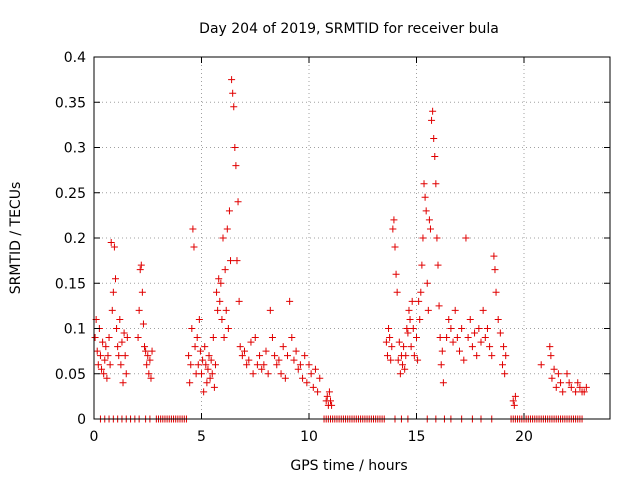 The width and height of the screenshot is (640, 480). What do you see at coordinates (309, 437) in the screenshot?
I see `x-tick-label: 10` at bounding box center [309, 437].